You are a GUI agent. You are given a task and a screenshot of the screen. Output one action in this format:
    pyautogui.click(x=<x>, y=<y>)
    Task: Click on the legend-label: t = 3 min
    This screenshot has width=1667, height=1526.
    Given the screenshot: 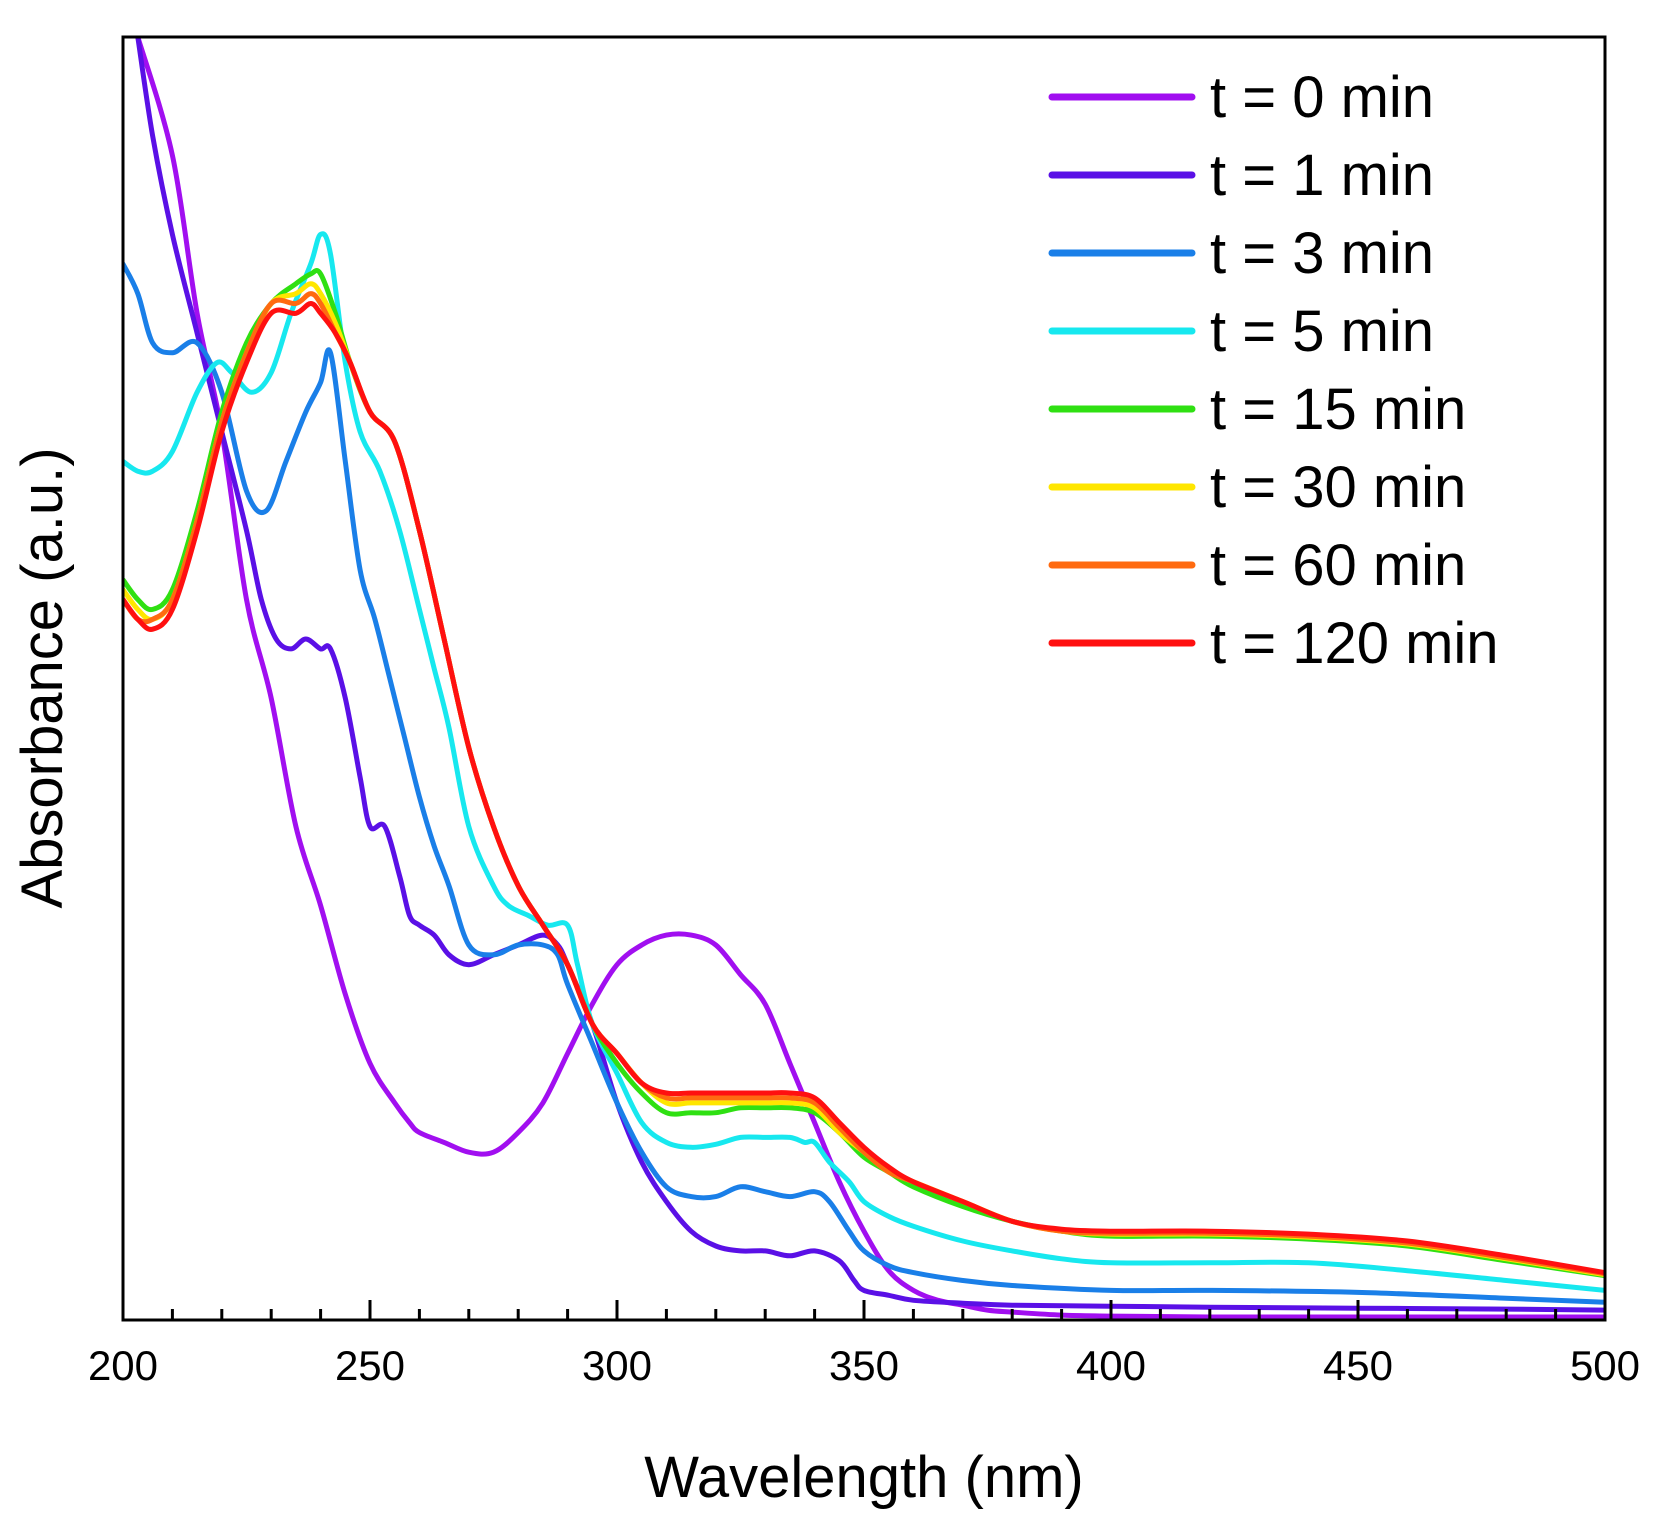 What is the action you would take?
    pyautogui.click(x=1322, y=253)
    